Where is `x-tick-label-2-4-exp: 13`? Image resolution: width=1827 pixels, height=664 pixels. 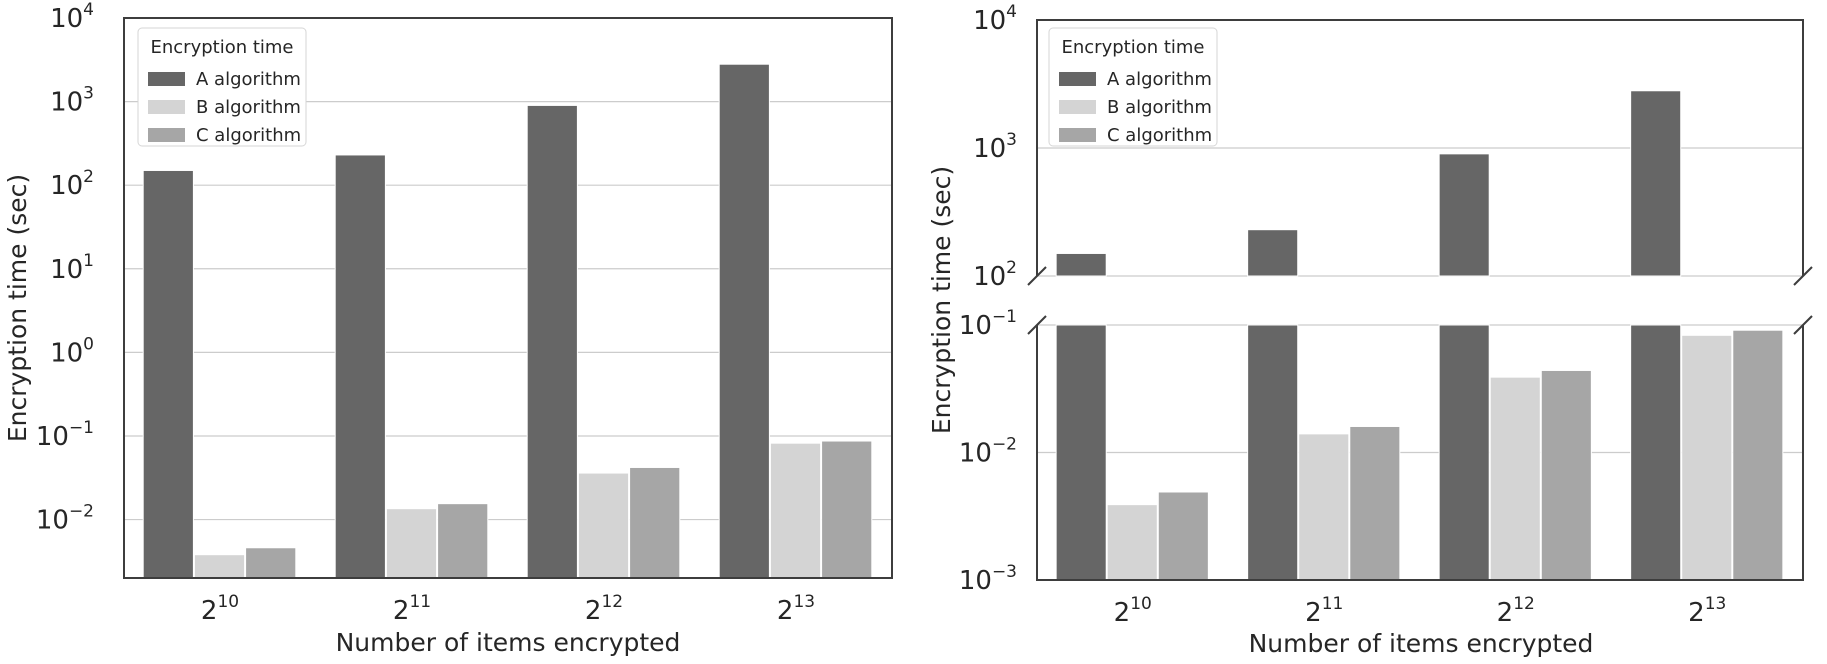
x-tick-label-2-4-exp: 13 is located at coordinates (1716, 604).